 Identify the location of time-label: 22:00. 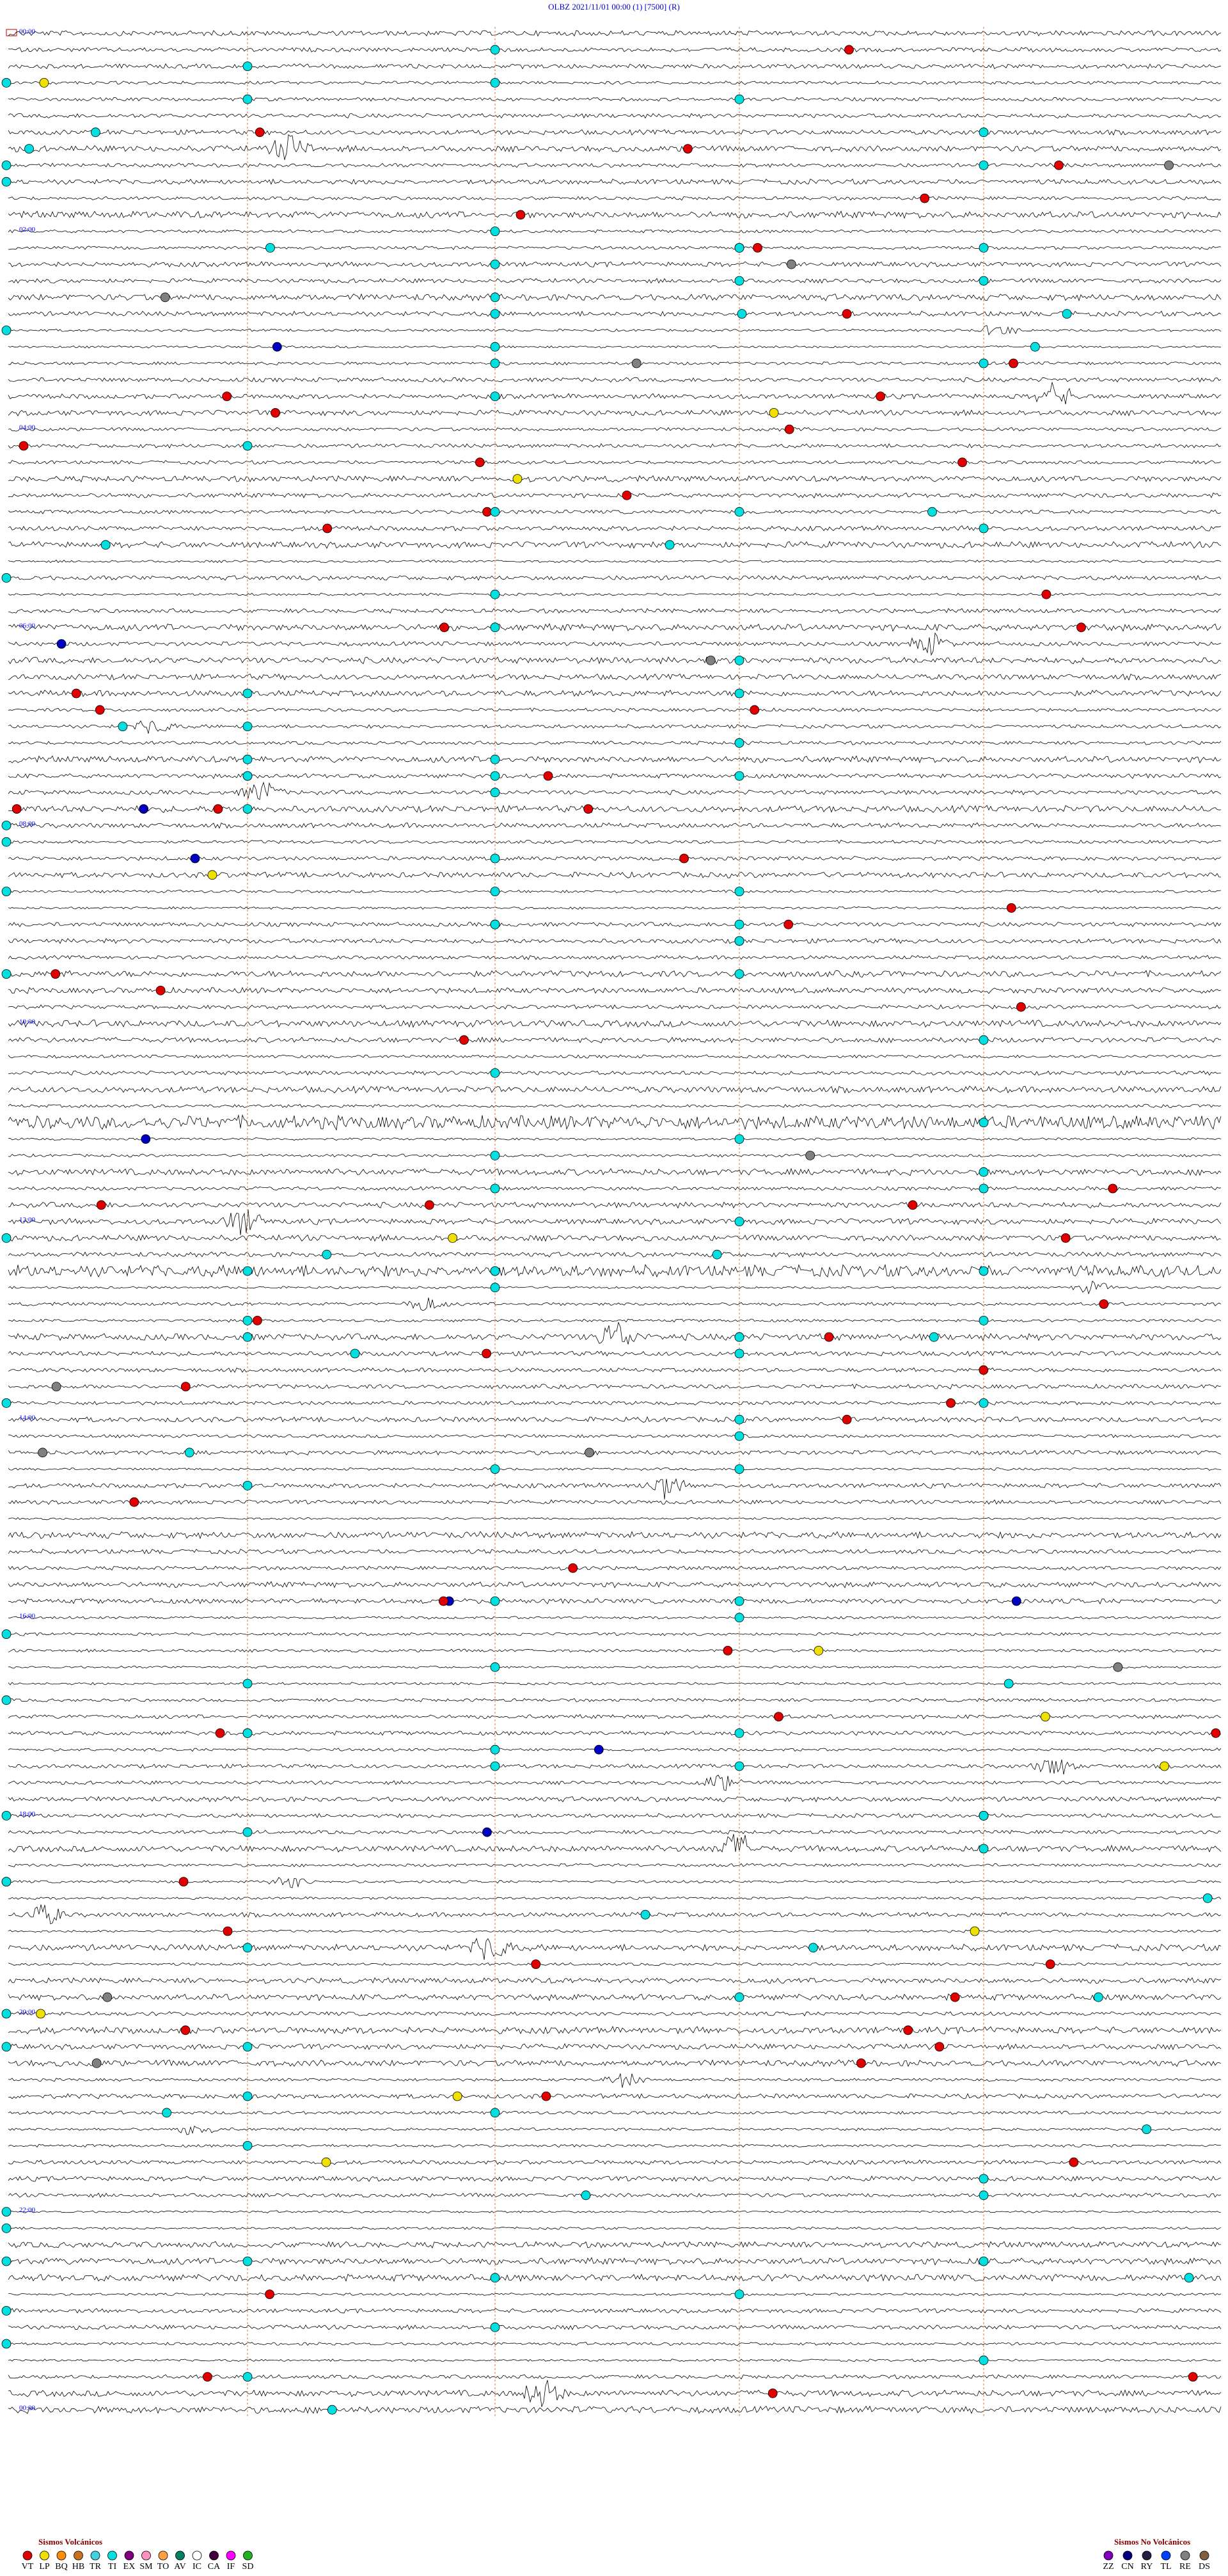
(27, 2210).